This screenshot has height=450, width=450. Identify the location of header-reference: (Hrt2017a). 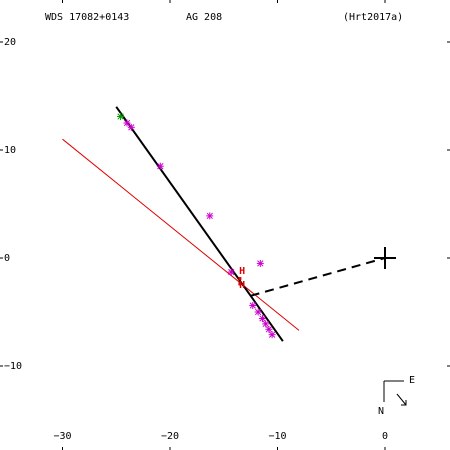
(373, 17).